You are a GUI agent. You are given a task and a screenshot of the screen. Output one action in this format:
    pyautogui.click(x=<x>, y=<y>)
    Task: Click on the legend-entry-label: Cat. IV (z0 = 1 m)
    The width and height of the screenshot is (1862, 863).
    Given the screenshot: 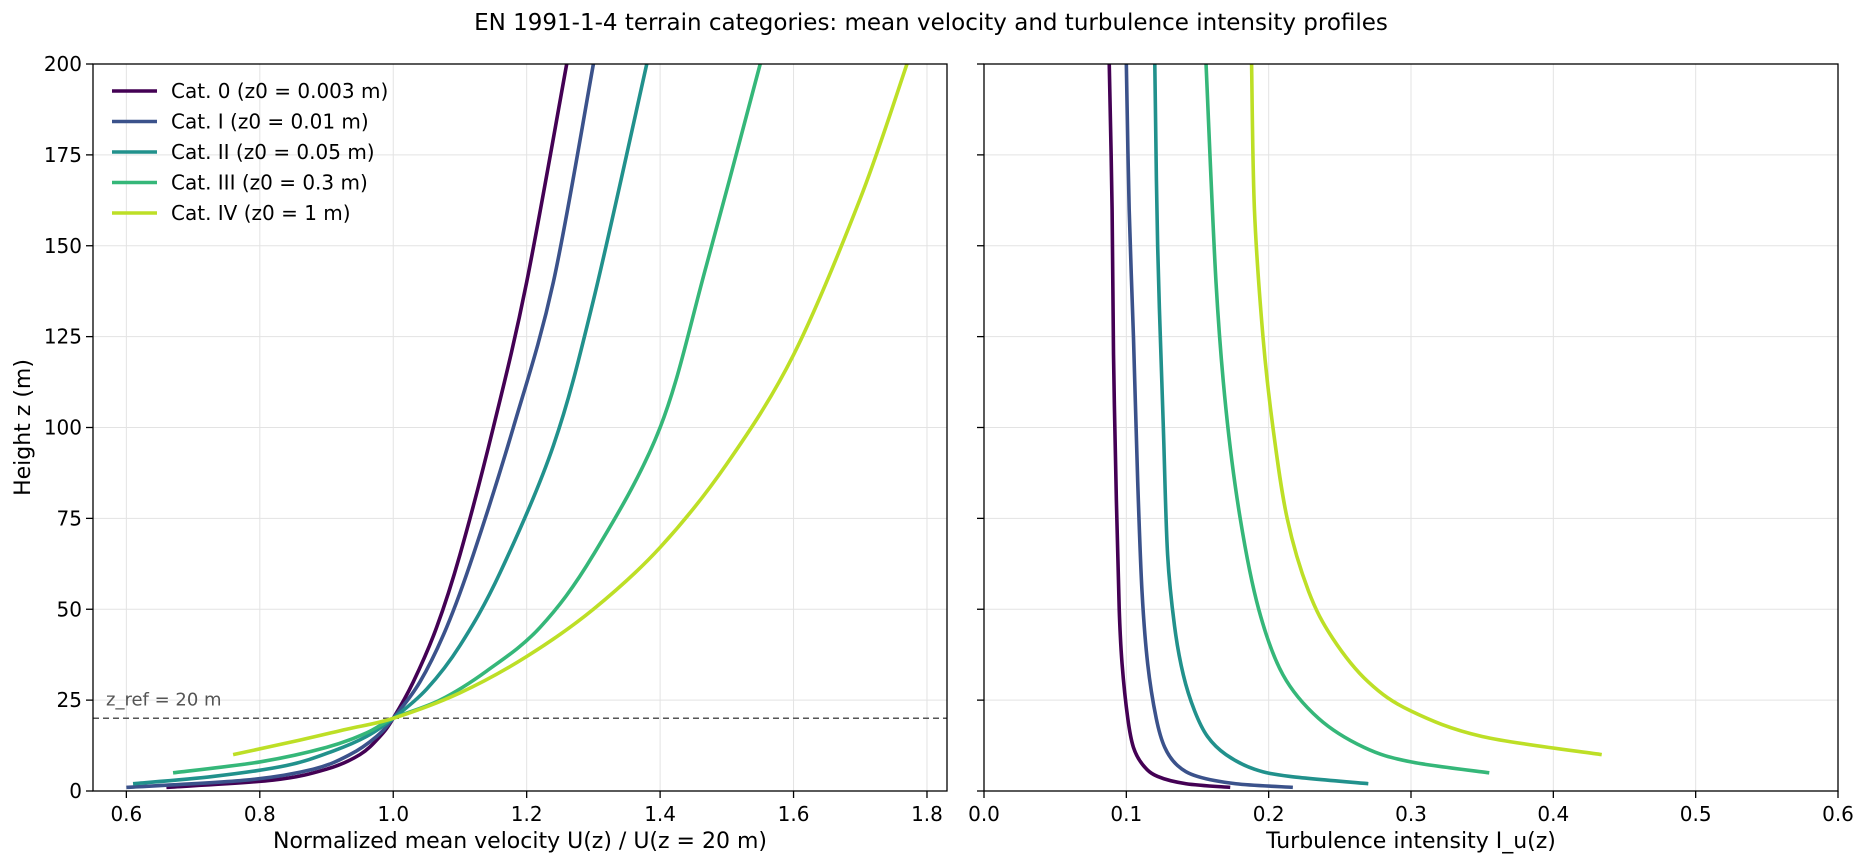 What is the action you would take?
    pyautogui.click(x=261, y=213)
    